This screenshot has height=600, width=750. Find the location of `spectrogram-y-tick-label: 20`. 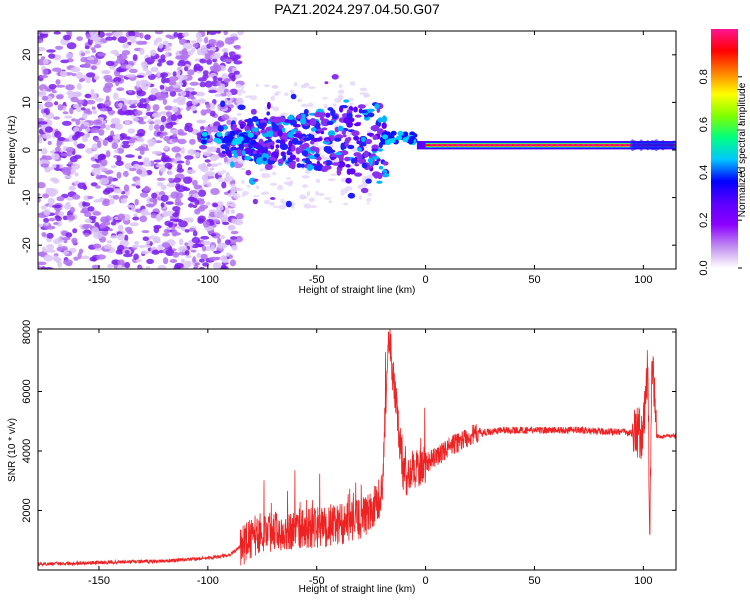

spectrogram-y-tick-label: 20 is located at coordinates (27, 55).